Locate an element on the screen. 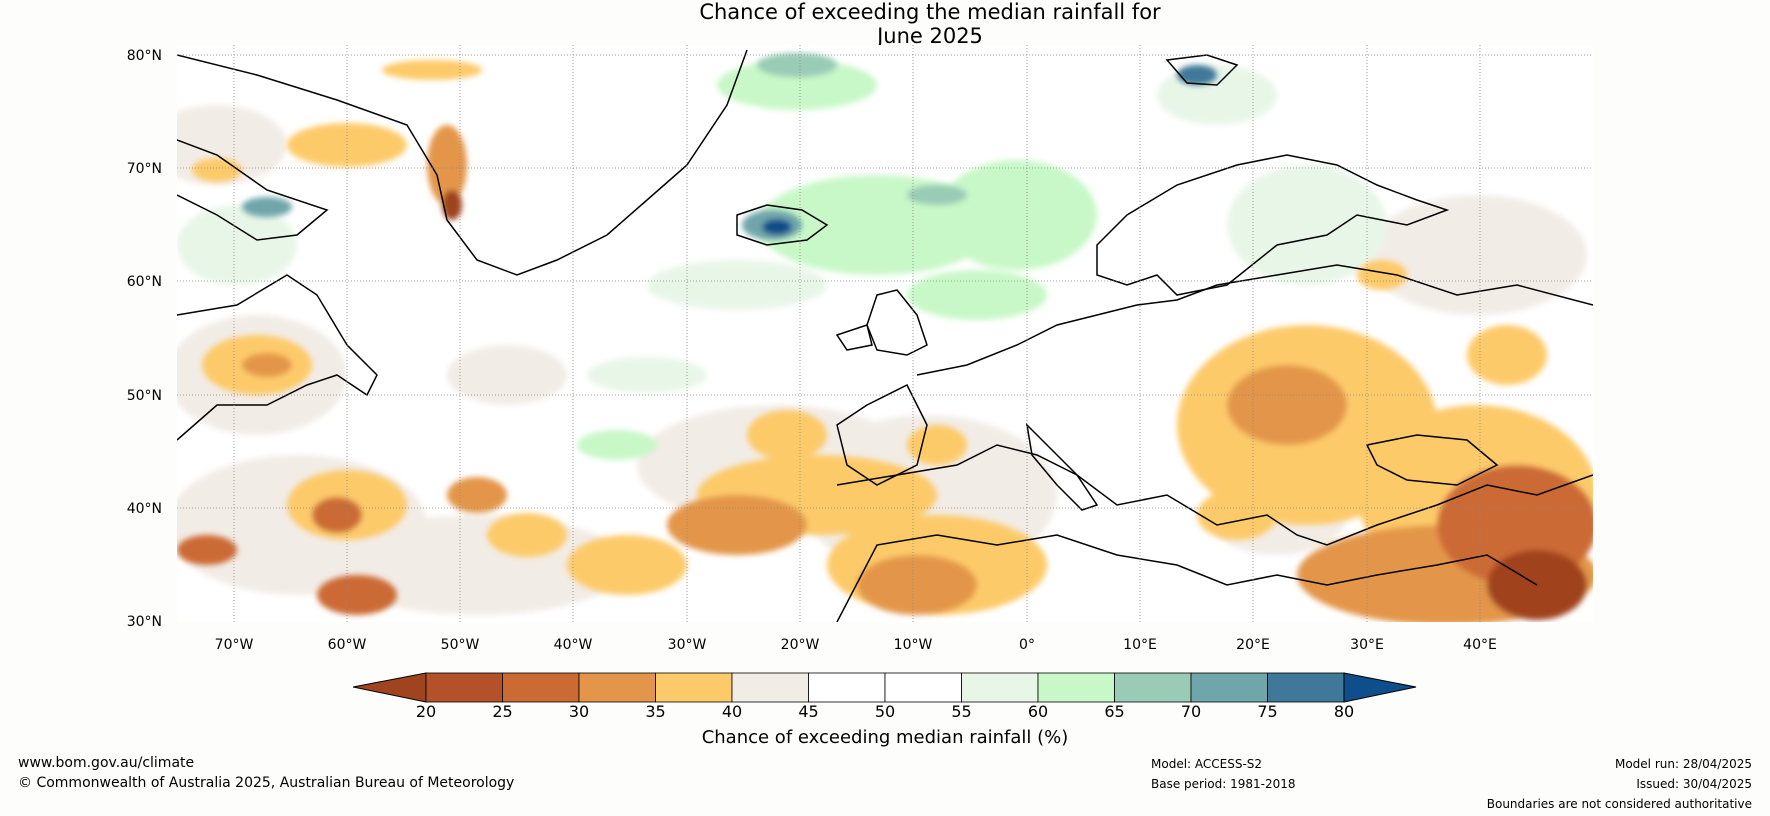 The height and width of the screenshot is (816, 1770). colorbar-svg is located at coordinates (884, 687).